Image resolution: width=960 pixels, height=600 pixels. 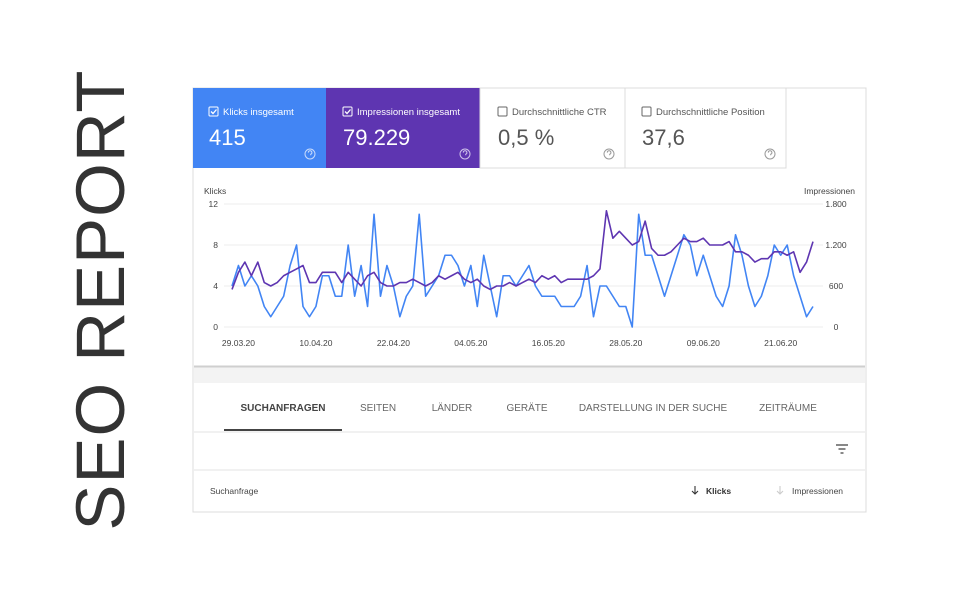 I want to click on metric-value: 0,5 %, so click(x=526, y=137).